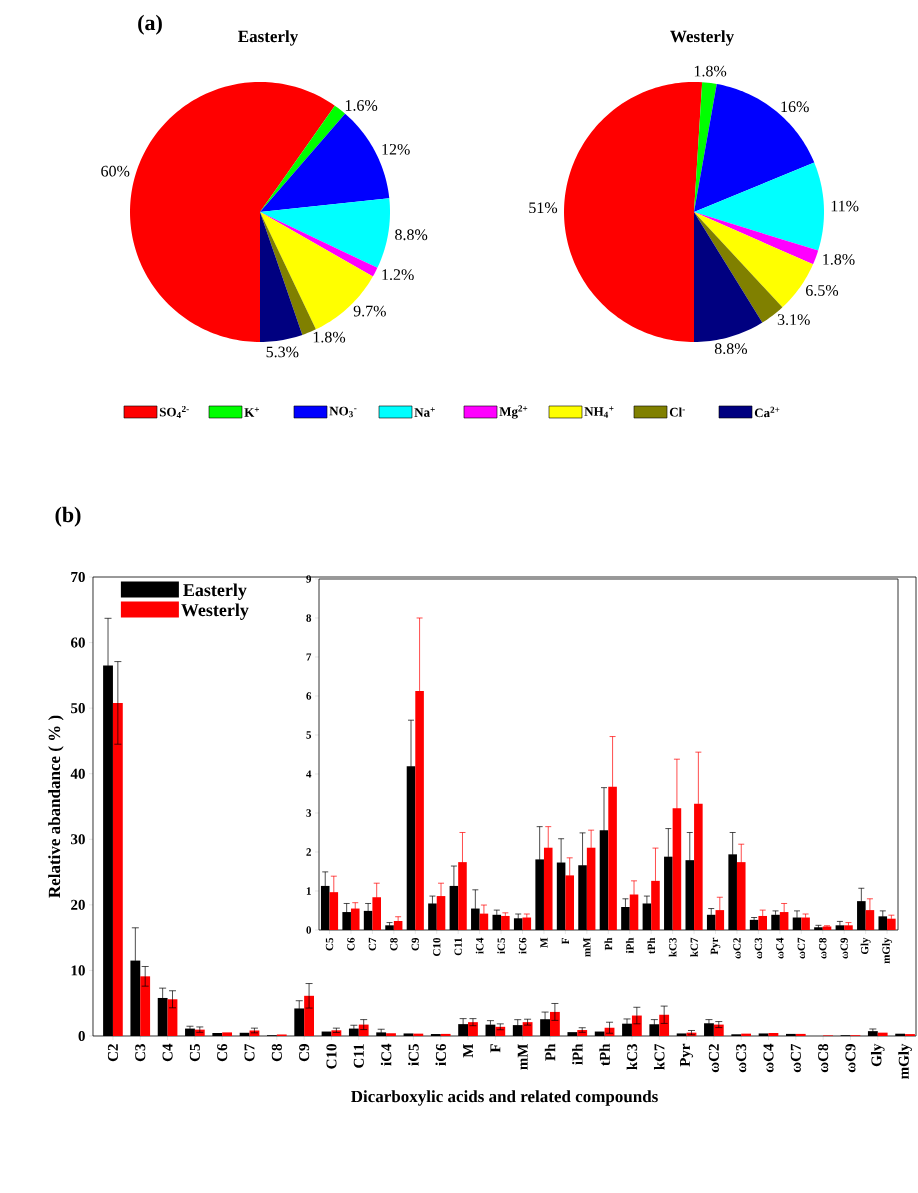 The height and width of the screenshot is (1193, 918). I want to click on data-label: 5.3%, so click(282, 352).